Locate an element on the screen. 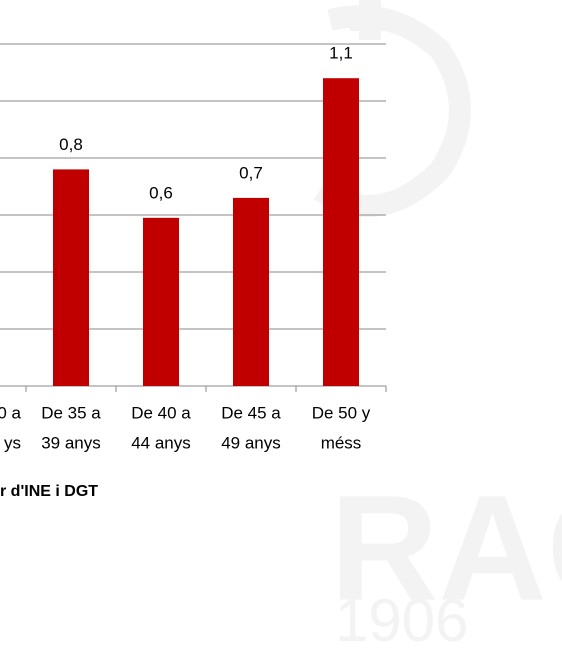 The height and width of the screenshot is (651, 562). x-tick-label: 44 anys is located at coordinates (161, 442).